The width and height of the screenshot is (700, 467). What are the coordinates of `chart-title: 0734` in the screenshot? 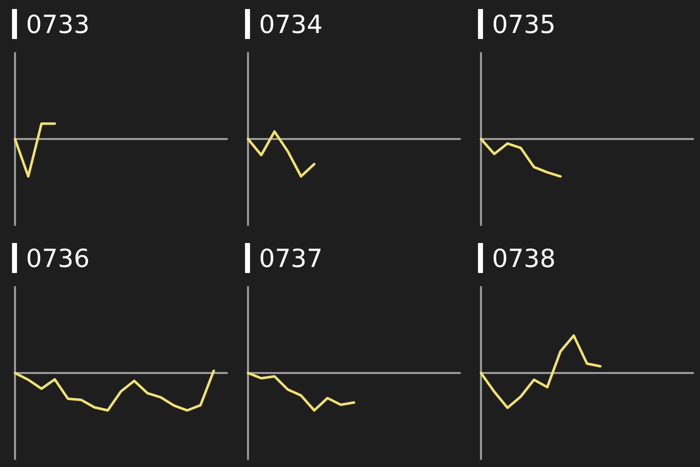 It's located at (291, 24).